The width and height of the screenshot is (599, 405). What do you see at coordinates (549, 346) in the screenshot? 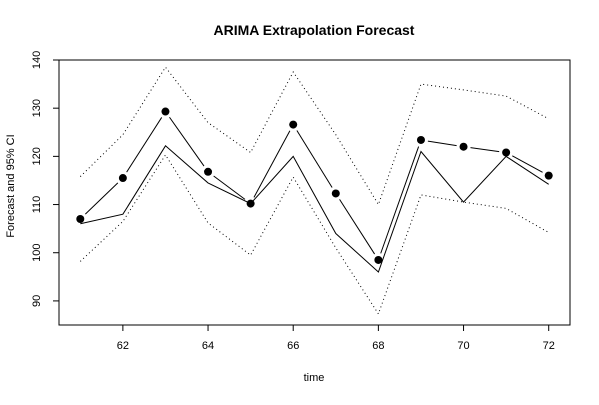
I see `x-tick-label: 72` at bounding box center [549, 346].